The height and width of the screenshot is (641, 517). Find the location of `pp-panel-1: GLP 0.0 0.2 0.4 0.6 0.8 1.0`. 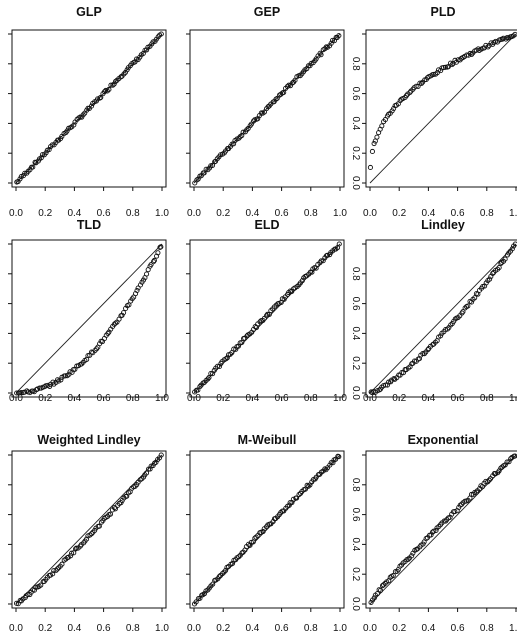

pp-panel-1: GLP 0.0 0.2 0.4 0.6 0.8 1.0 is located at coordinates (88, 112).